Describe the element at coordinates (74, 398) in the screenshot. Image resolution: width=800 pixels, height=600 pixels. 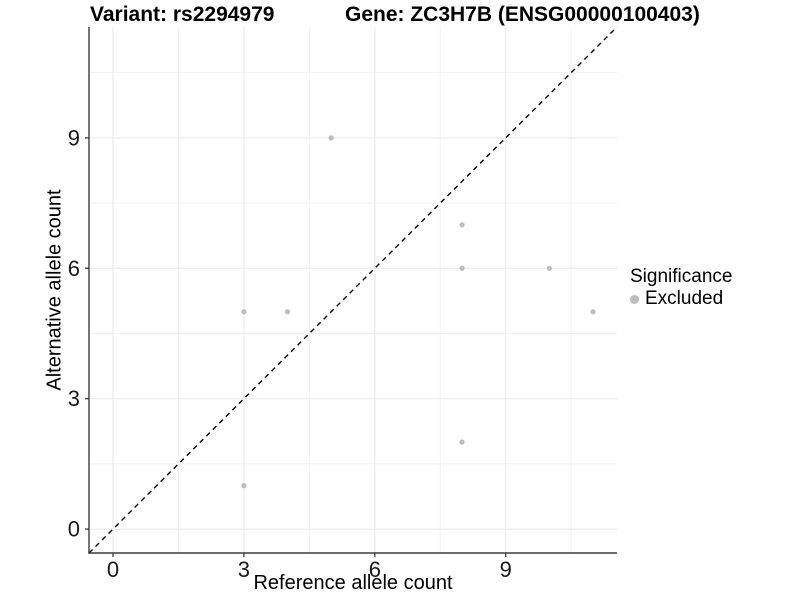
I see `y-tick-label: 3` at that location.